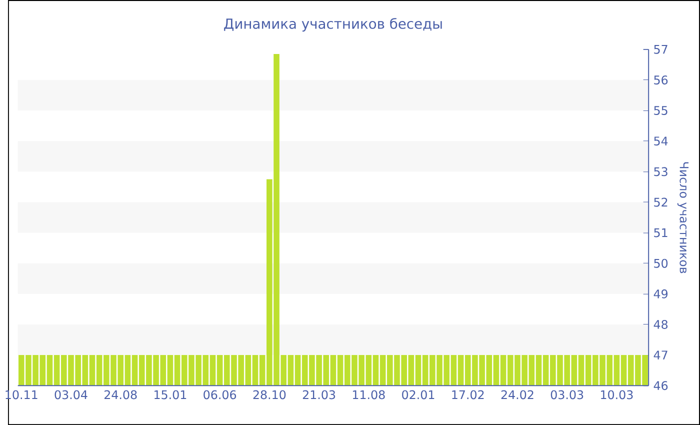  I want to click on x-tick-label: 24.08, so click(120, 395).